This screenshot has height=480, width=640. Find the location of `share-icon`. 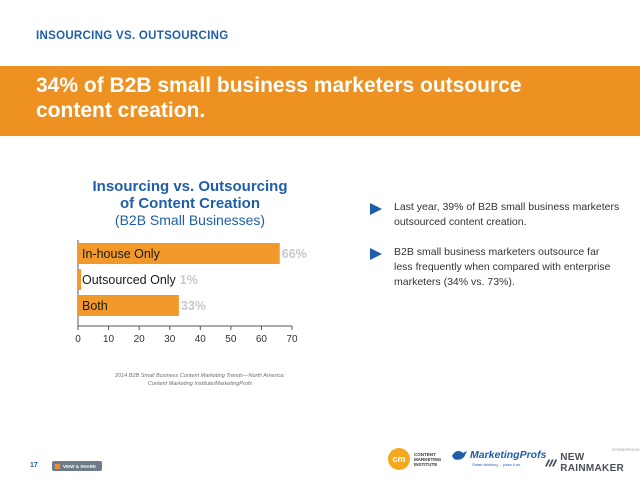

share-icon is located at coordinates (57, 466).